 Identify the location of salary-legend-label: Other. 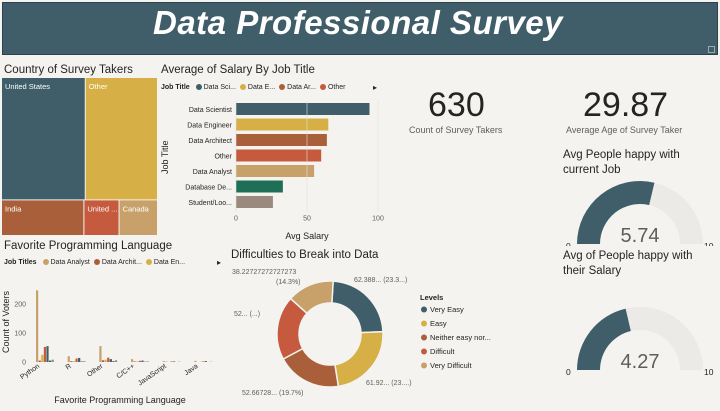
(336, 87).